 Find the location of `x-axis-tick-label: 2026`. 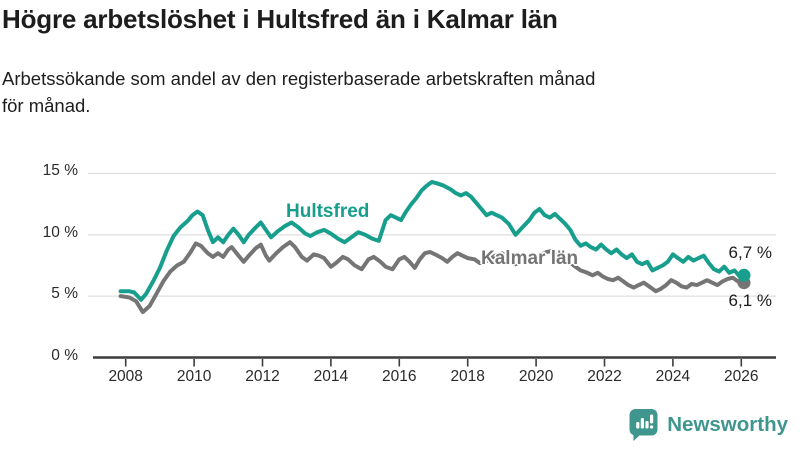

x-axis-tick-label: 2026 is located at coordinates (741, 376).